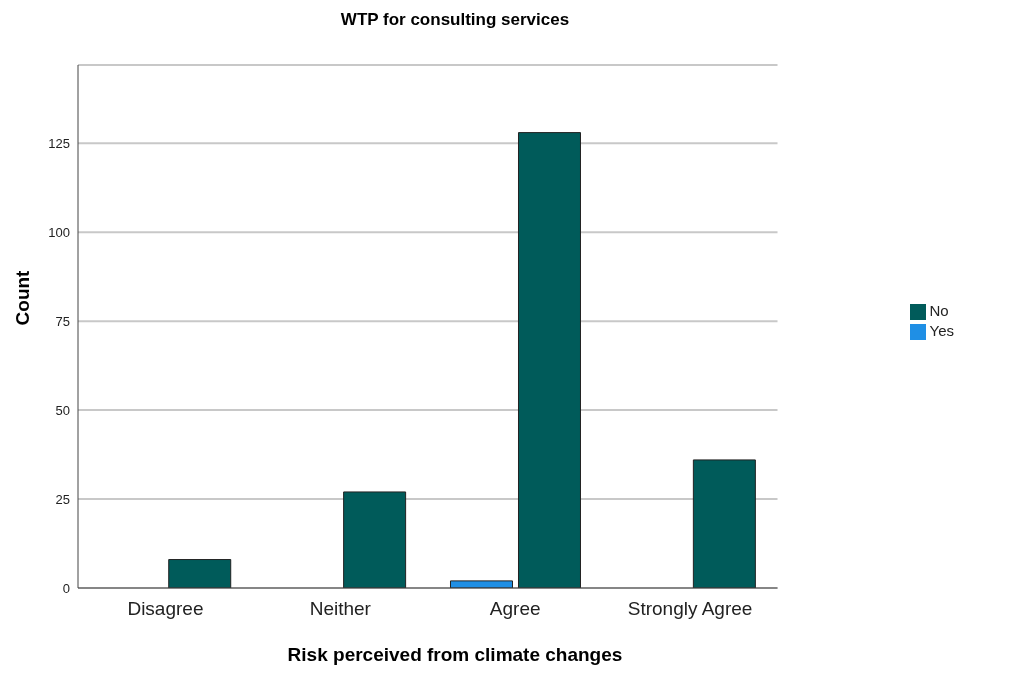 The image size is (1012, 674). Describe the element at coordinates (59, 143) in the screenshot. I see `y-tick-label: 125` at that location.